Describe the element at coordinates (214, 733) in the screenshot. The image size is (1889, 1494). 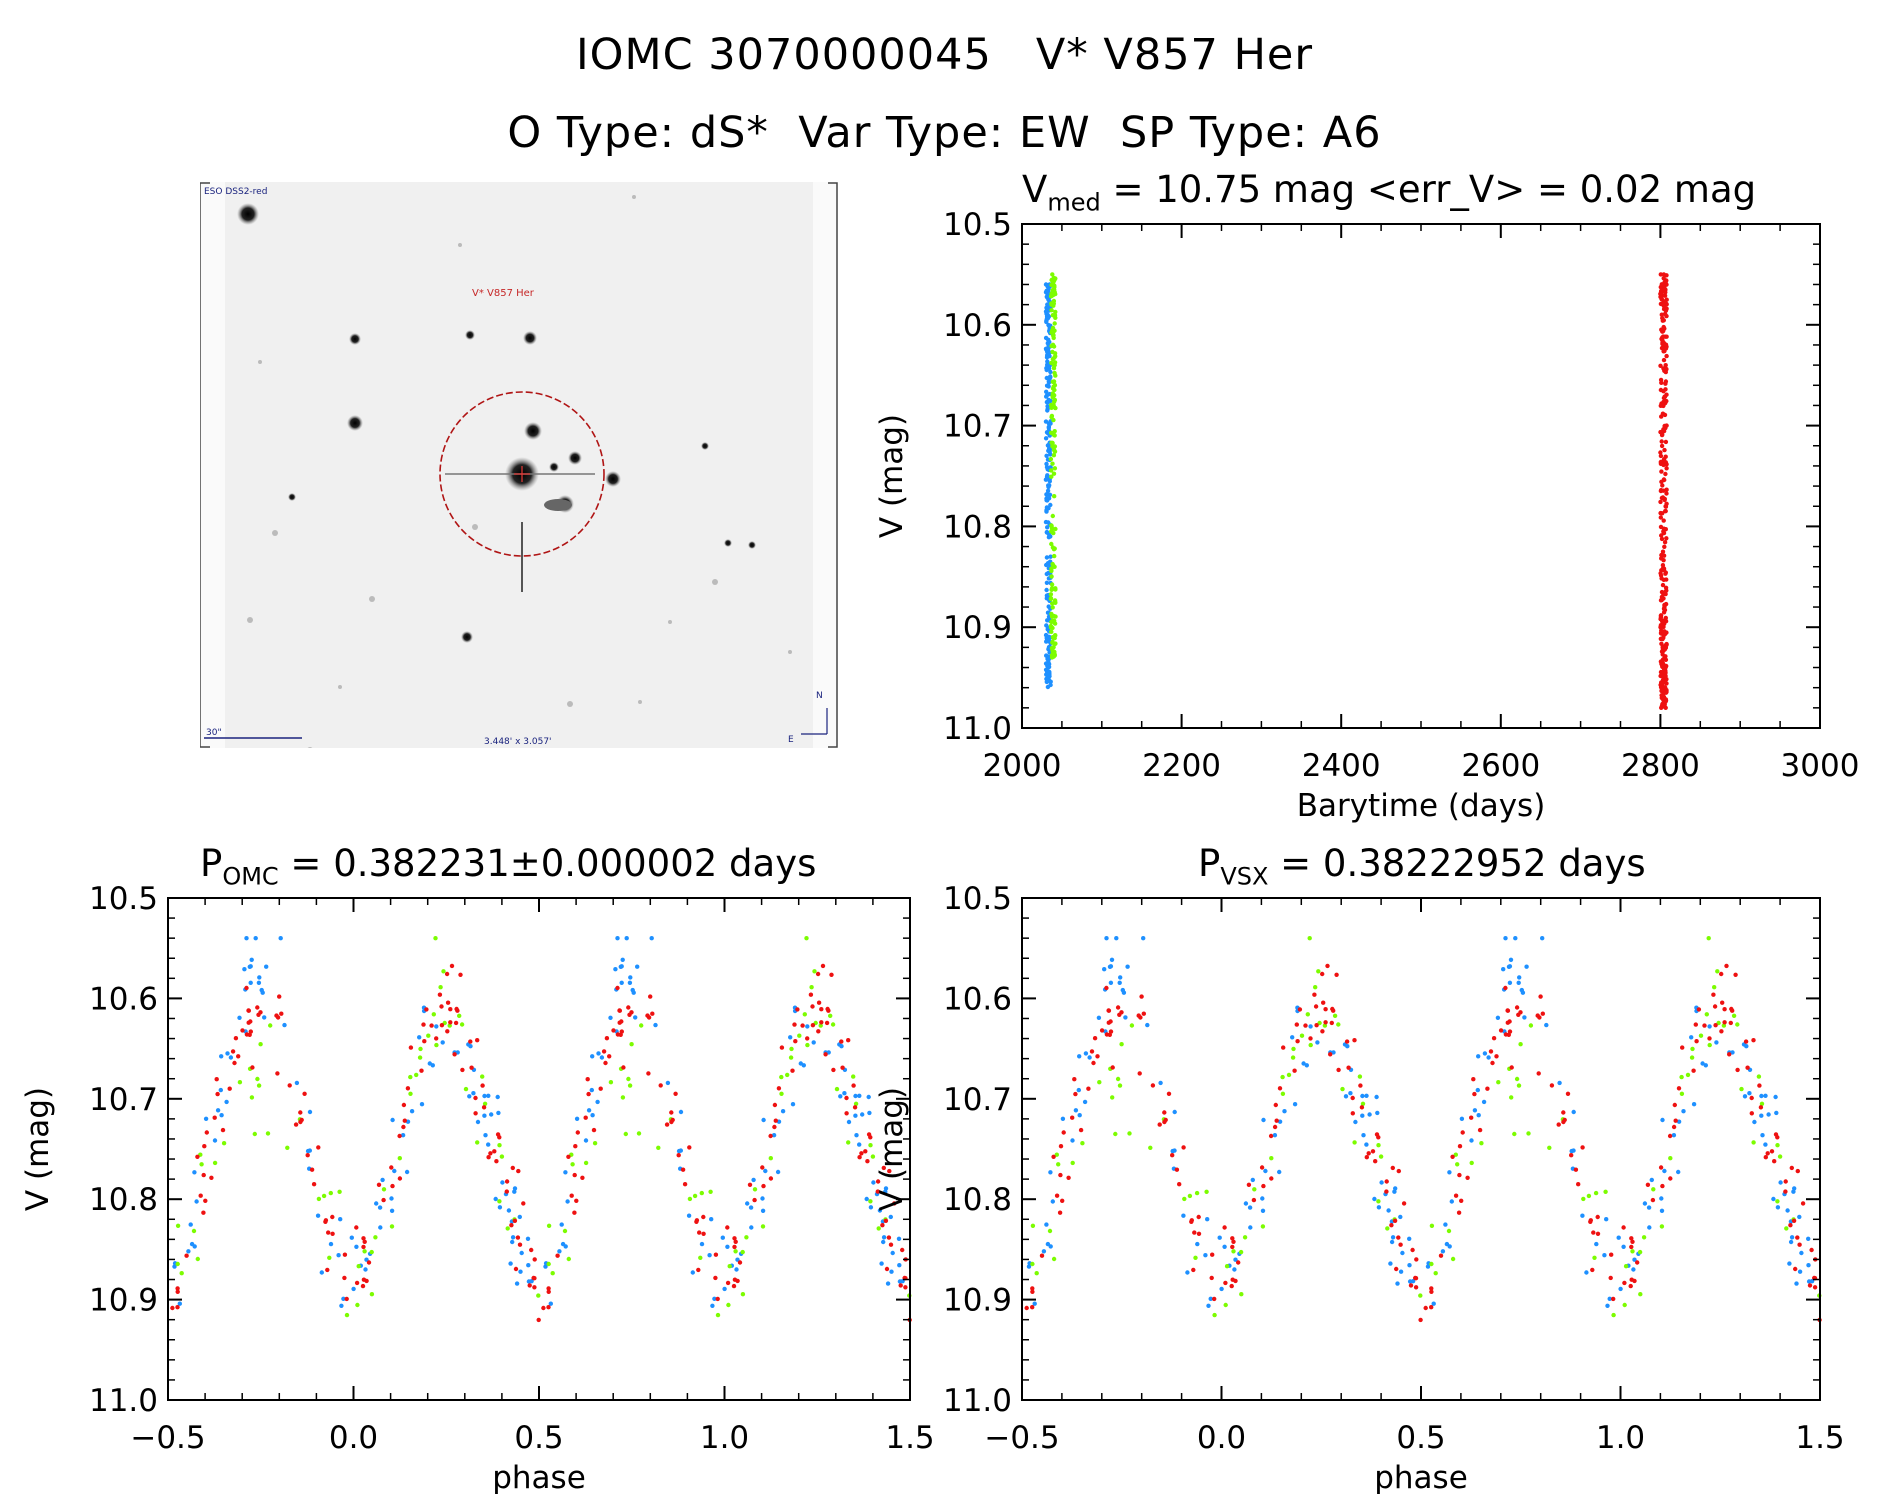
I see `scale-label: 30"` at that location.